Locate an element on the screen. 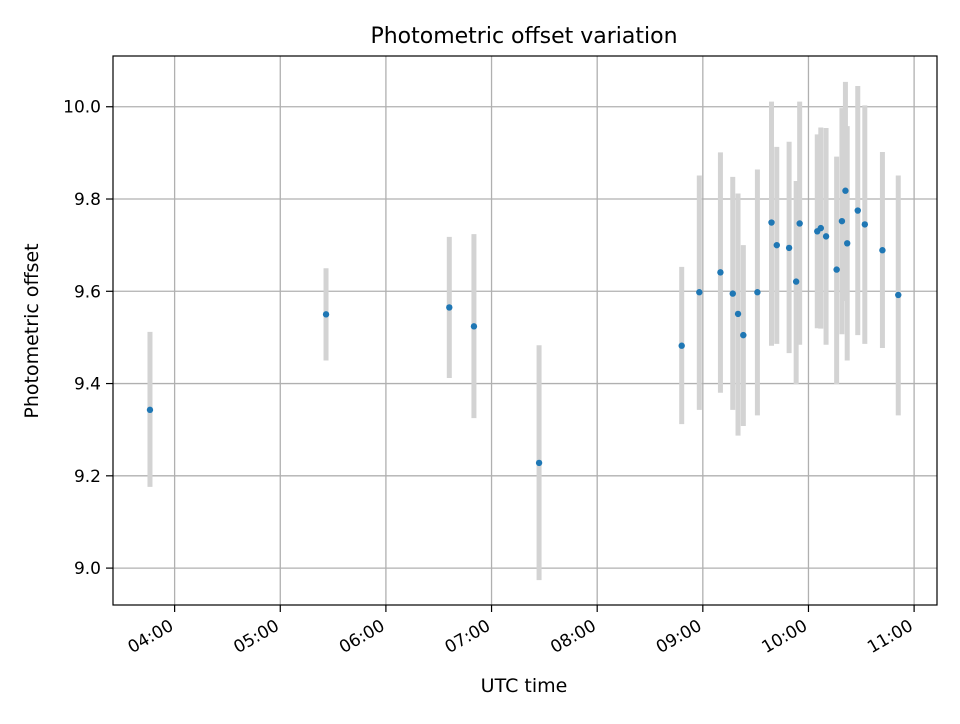 Image resolution: width=960 pixels, height=724 pixels. y-tick-label: 9.6 is located at coordinates (87, 292).